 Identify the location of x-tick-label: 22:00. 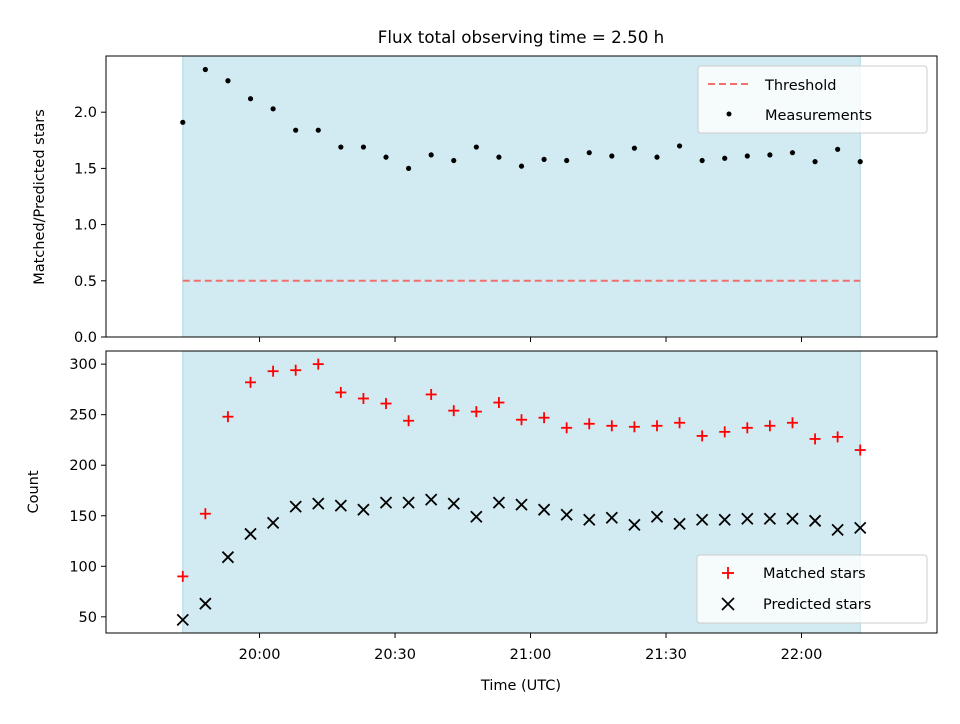
(802, 655).